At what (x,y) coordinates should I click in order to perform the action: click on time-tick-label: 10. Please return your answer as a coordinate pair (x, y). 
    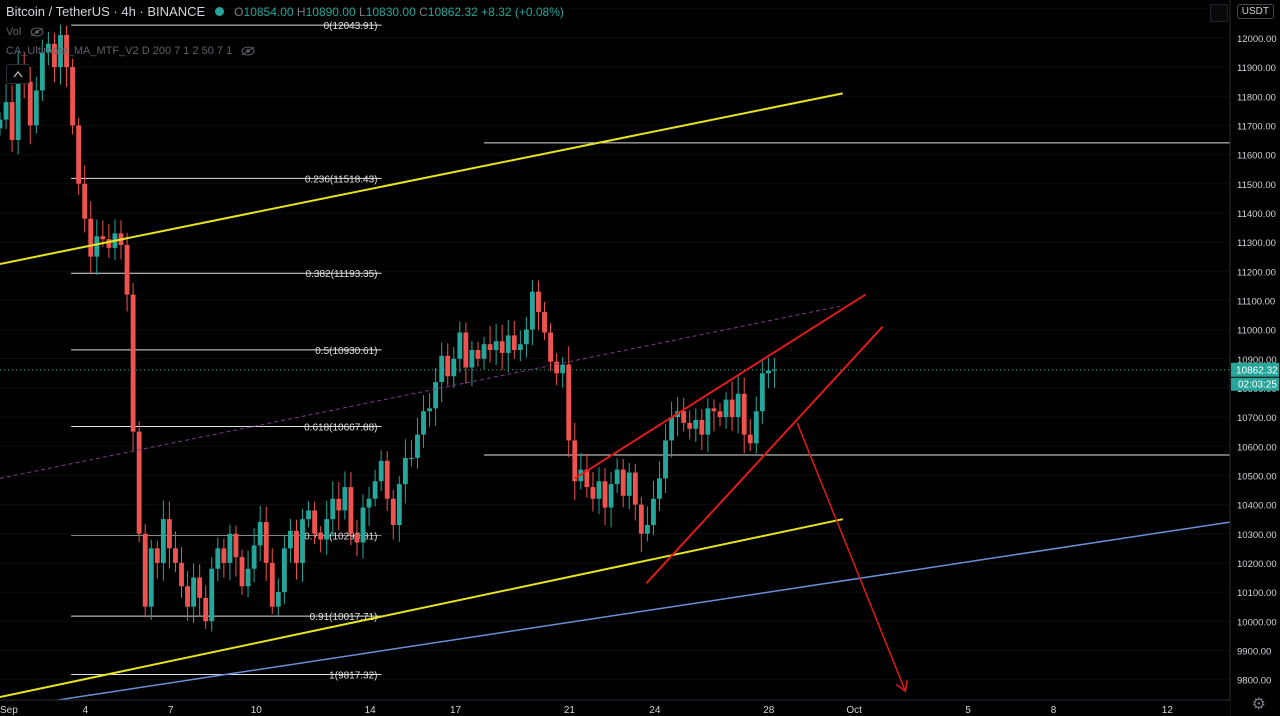
    Looking at the image, I should click on (257, 710).